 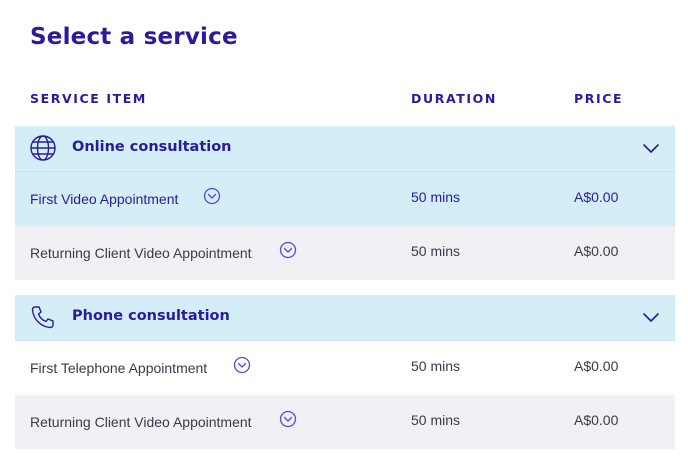 What do you see at coordinates (152, 147) in the screenshot?
I see `group-title: Online consultation` at bounding box center [152, 147].